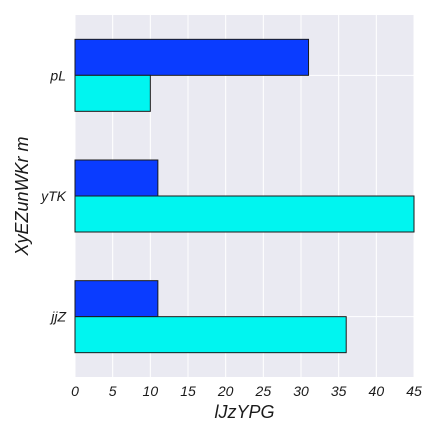  Describe the element at coordinates (151, 391) in the screenshot. I see `x-tick-label: 10` at that location.